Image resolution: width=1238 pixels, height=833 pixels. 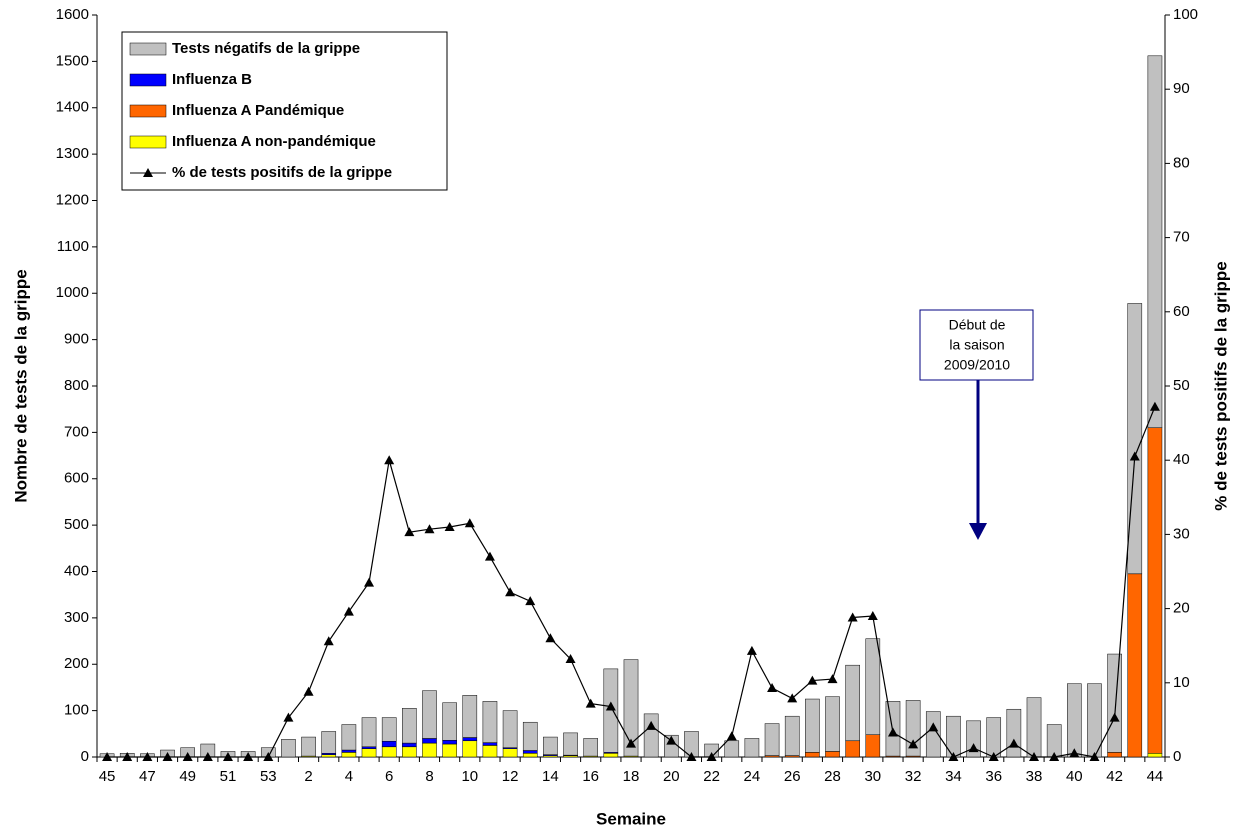 I want to click on y2-tick-label: 20, so click(x=1181, y=608).